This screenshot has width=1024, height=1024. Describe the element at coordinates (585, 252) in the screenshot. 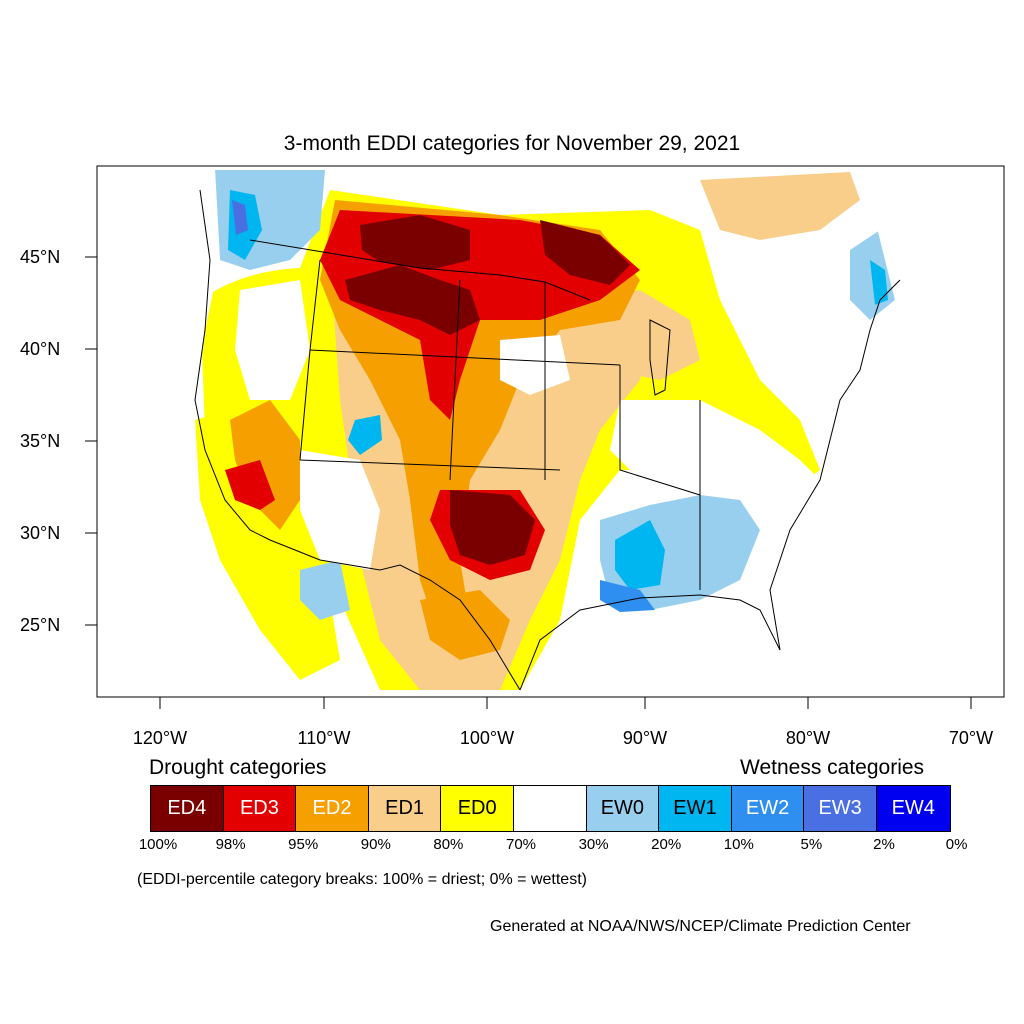

I see `ed4-mn` at that location.